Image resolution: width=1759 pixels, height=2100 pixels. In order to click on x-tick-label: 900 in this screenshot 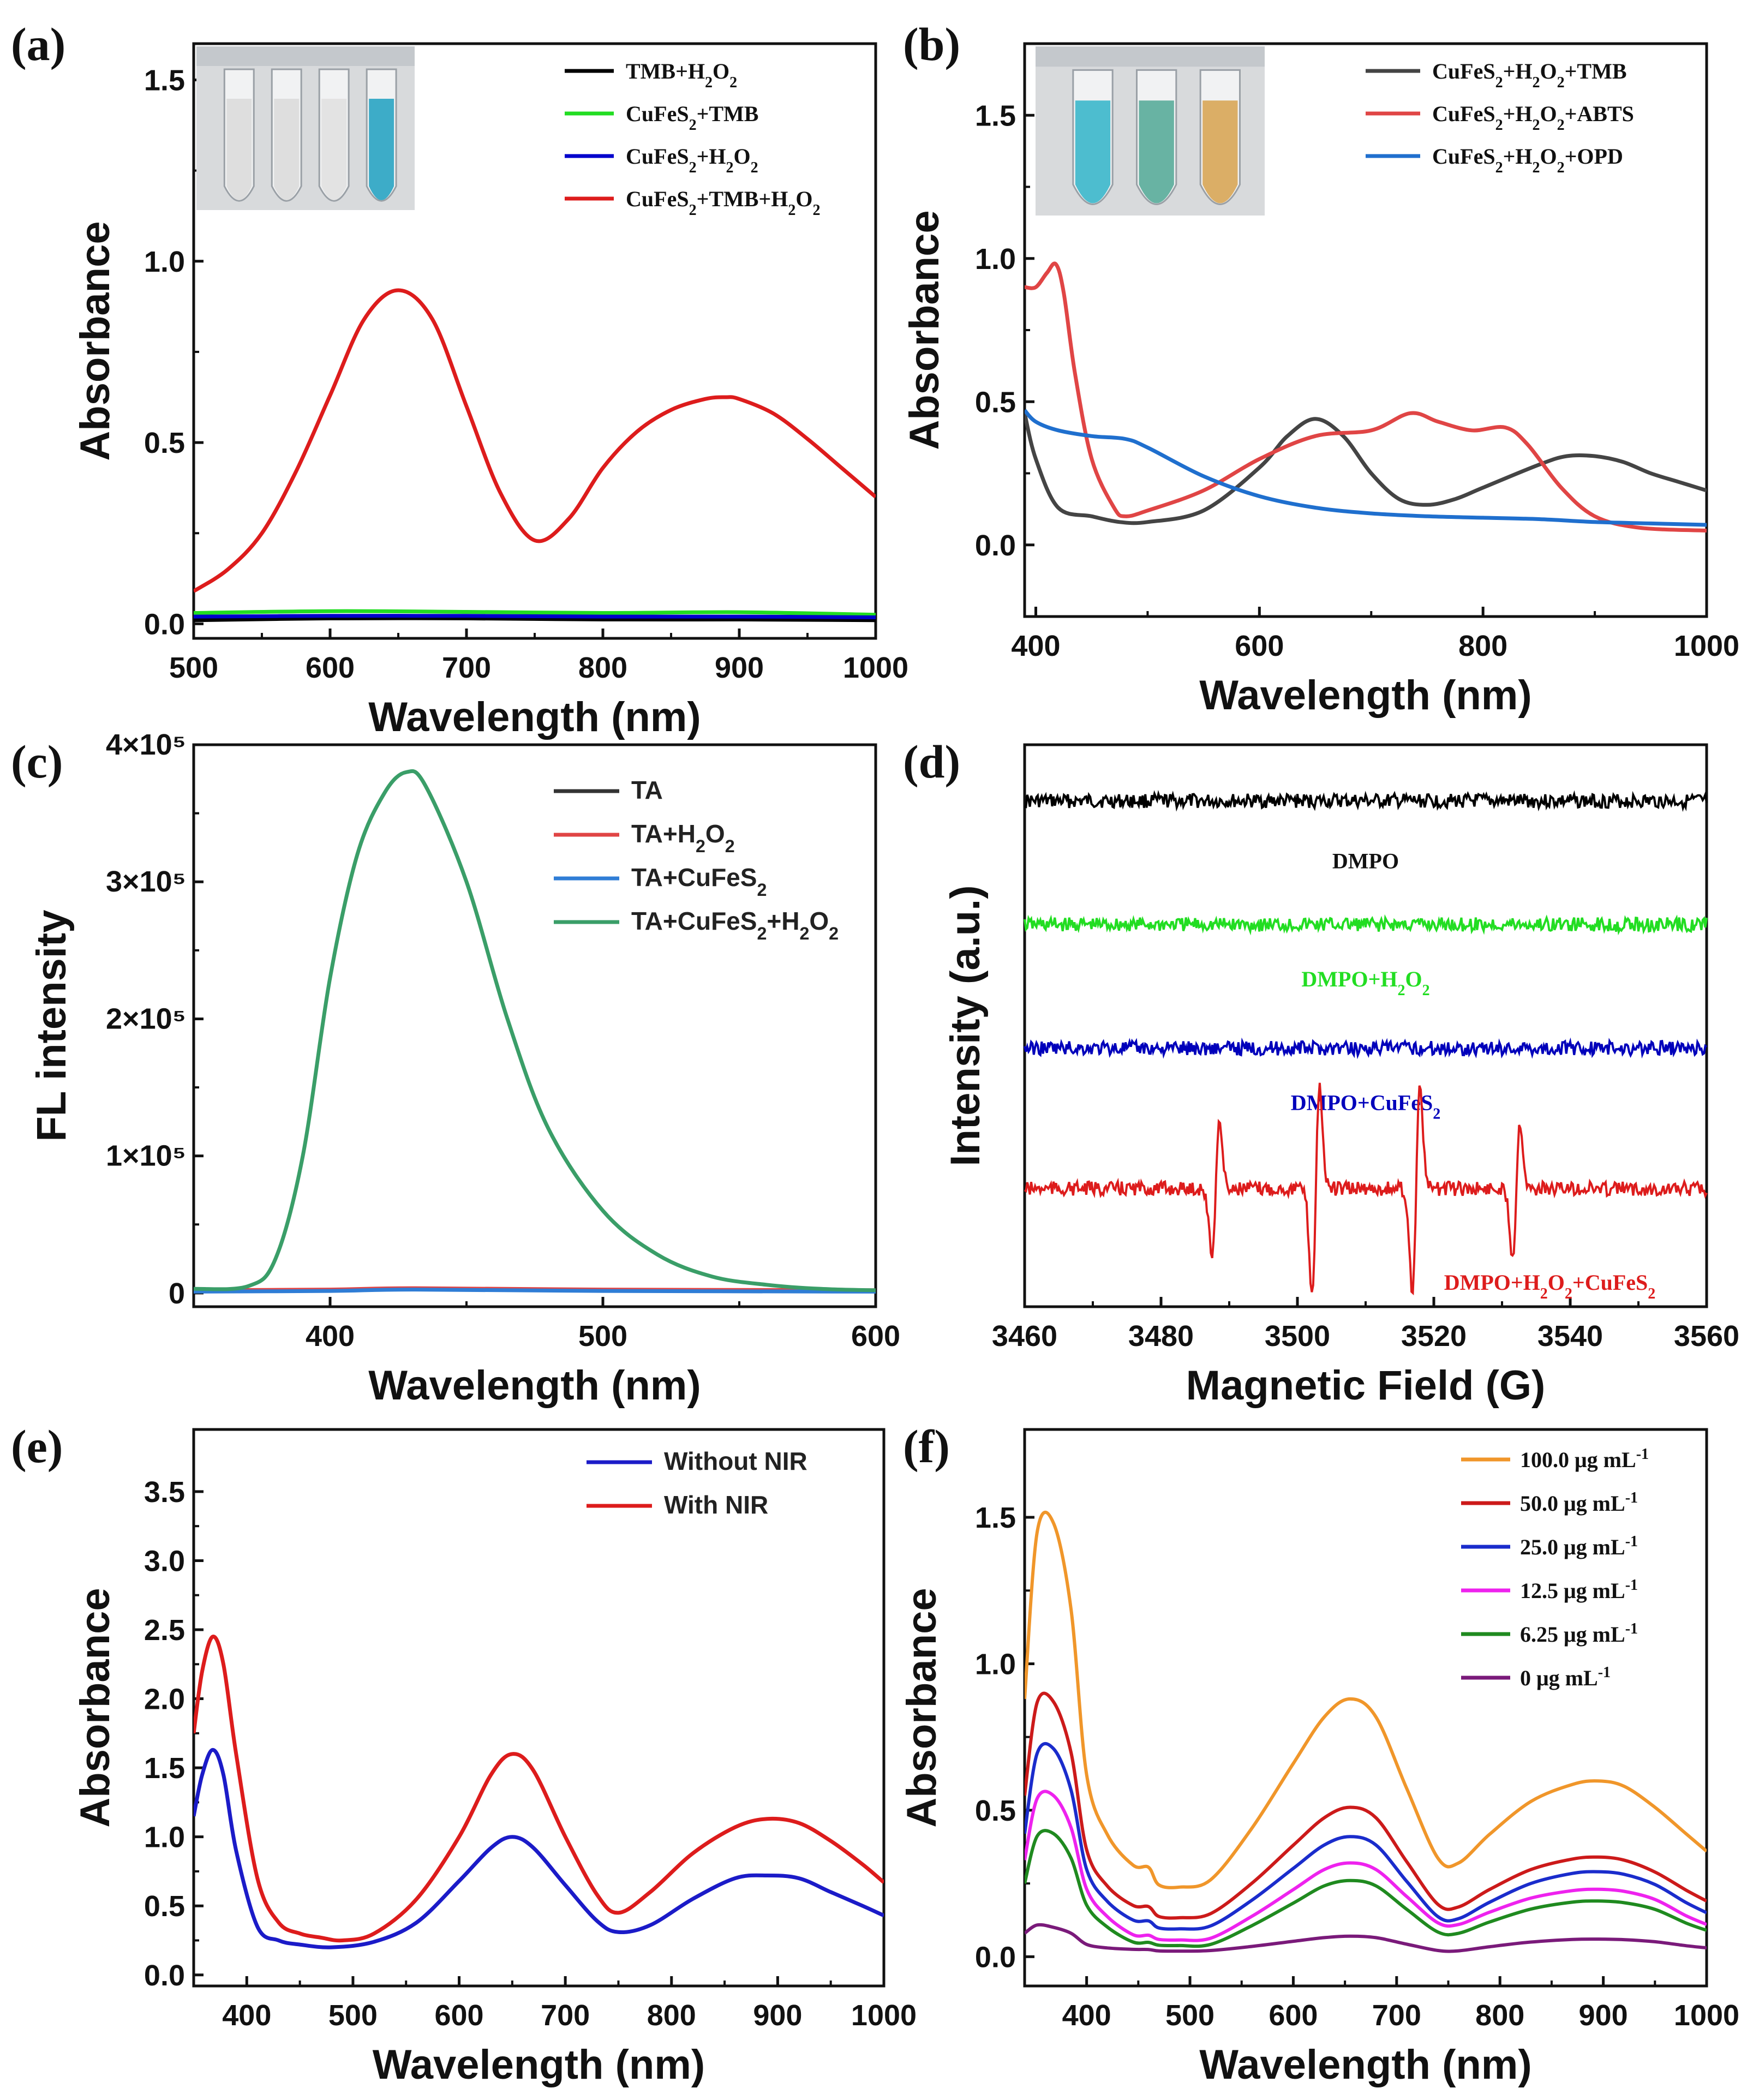, I will do `click(1604, 2015)`.